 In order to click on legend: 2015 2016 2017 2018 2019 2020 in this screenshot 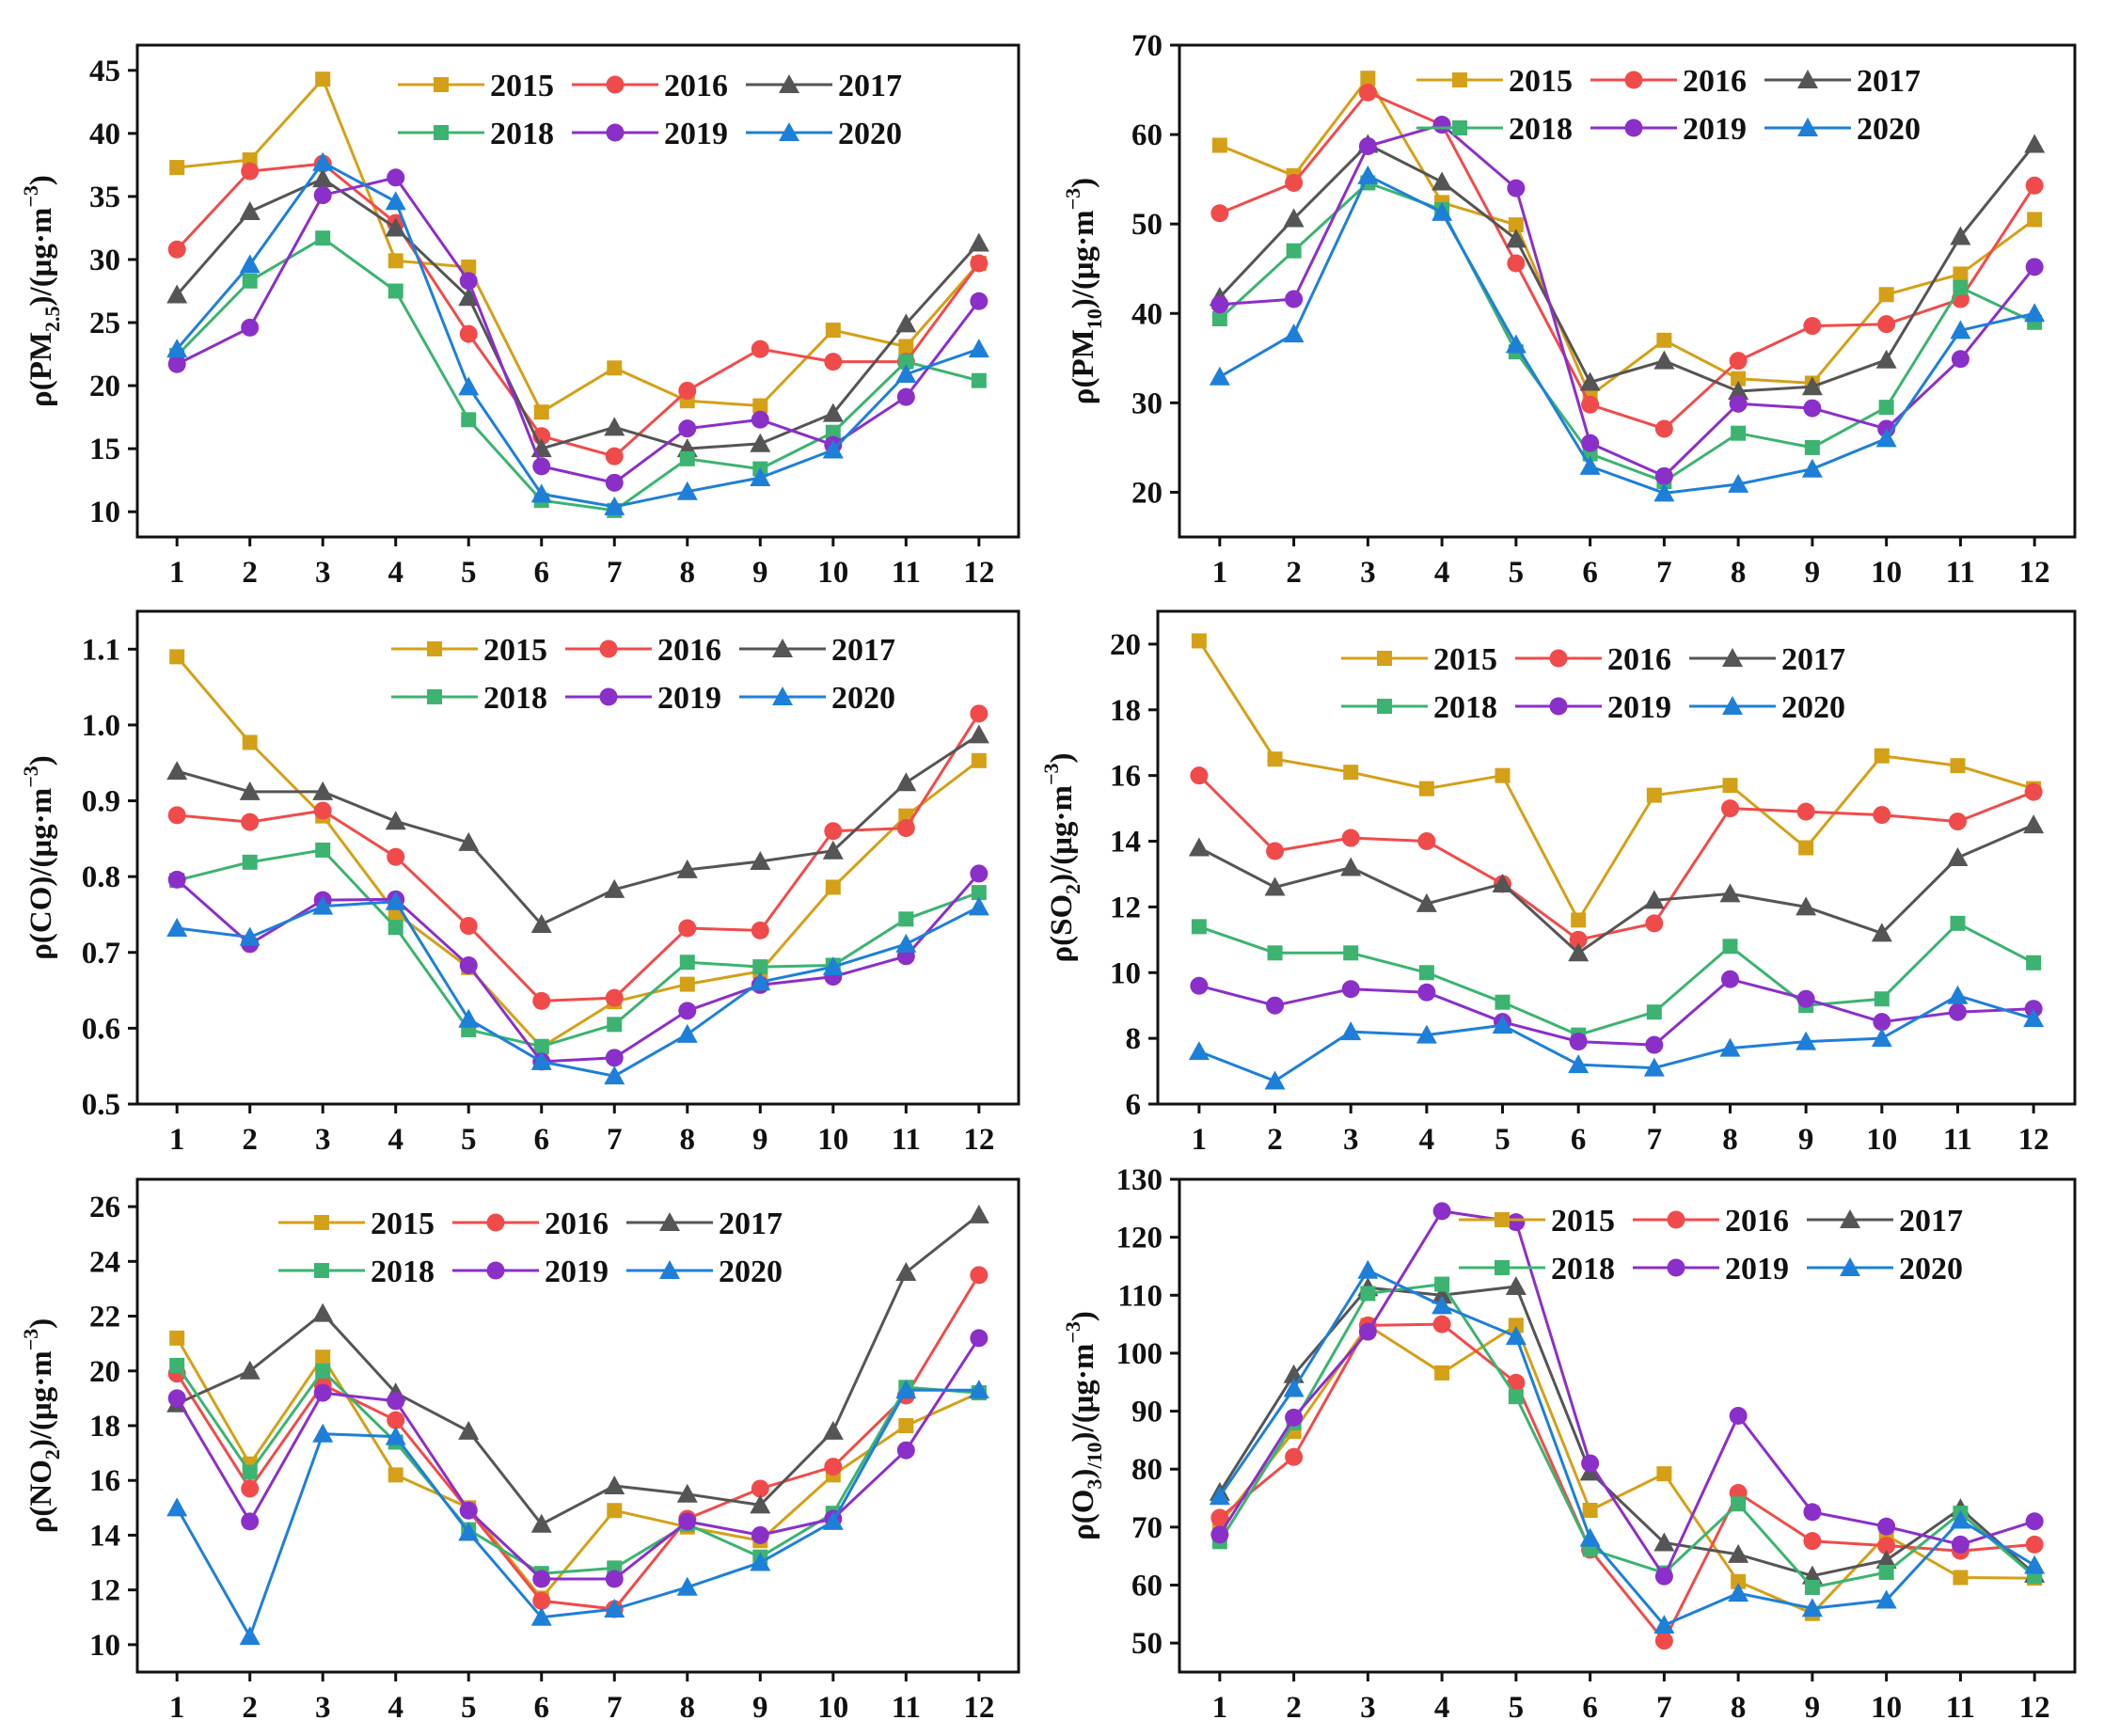, I will do `click(650, 110)`.